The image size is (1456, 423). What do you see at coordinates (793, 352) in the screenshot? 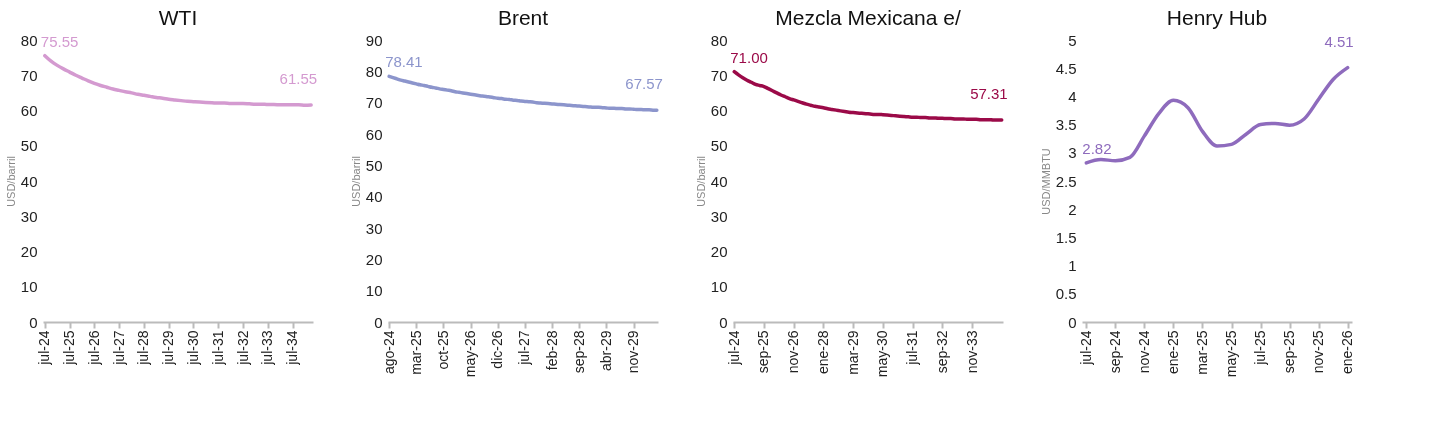
I see `x-tick-label: nov-26` at bounding box center [793, 352].